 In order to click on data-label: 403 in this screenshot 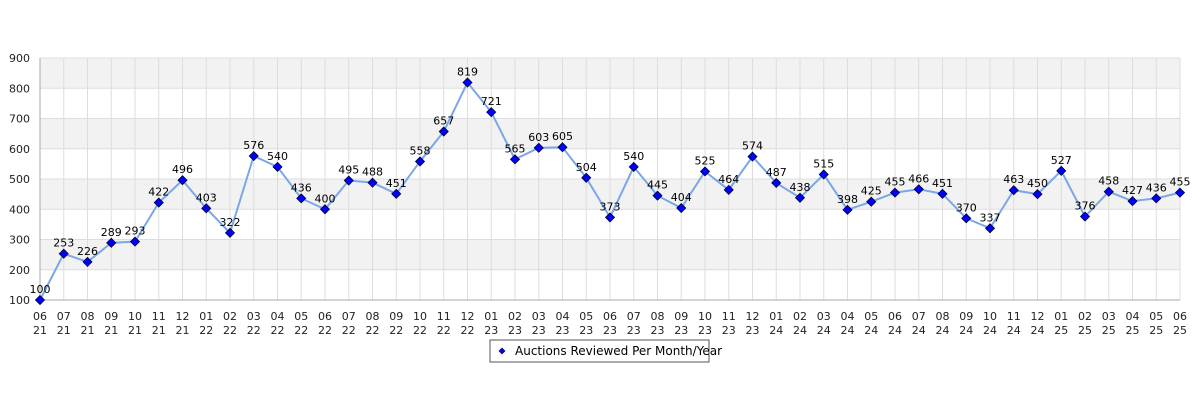, I will do `click(206, 197)`.